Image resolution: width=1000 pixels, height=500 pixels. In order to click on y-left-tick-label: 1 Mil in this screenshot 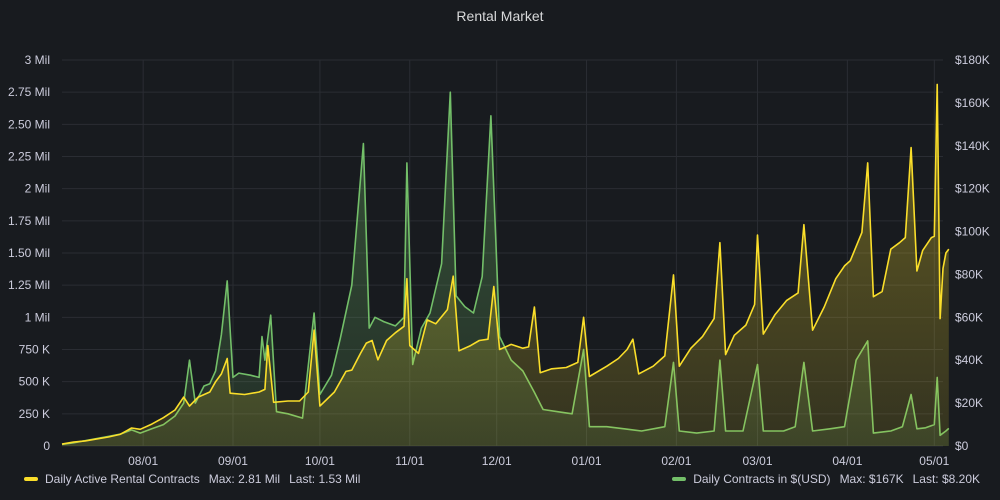, I will do `click(37, 317)`.